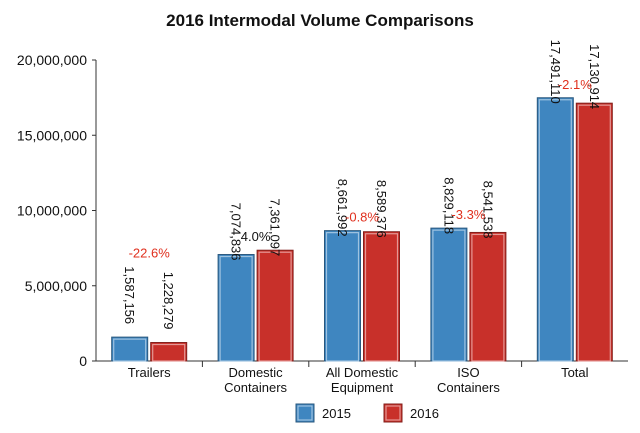  I want to click on x-tick-label: ISO Containers, so click(468, 380).